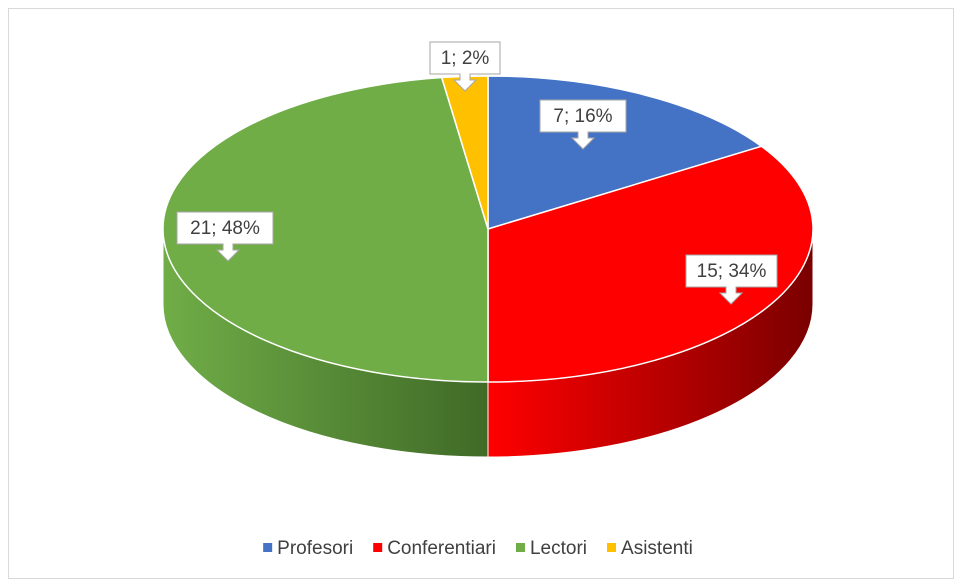 This screenshot has width=955, height=580. I want to click on data-label: 21; 48%, so click(225, 228).